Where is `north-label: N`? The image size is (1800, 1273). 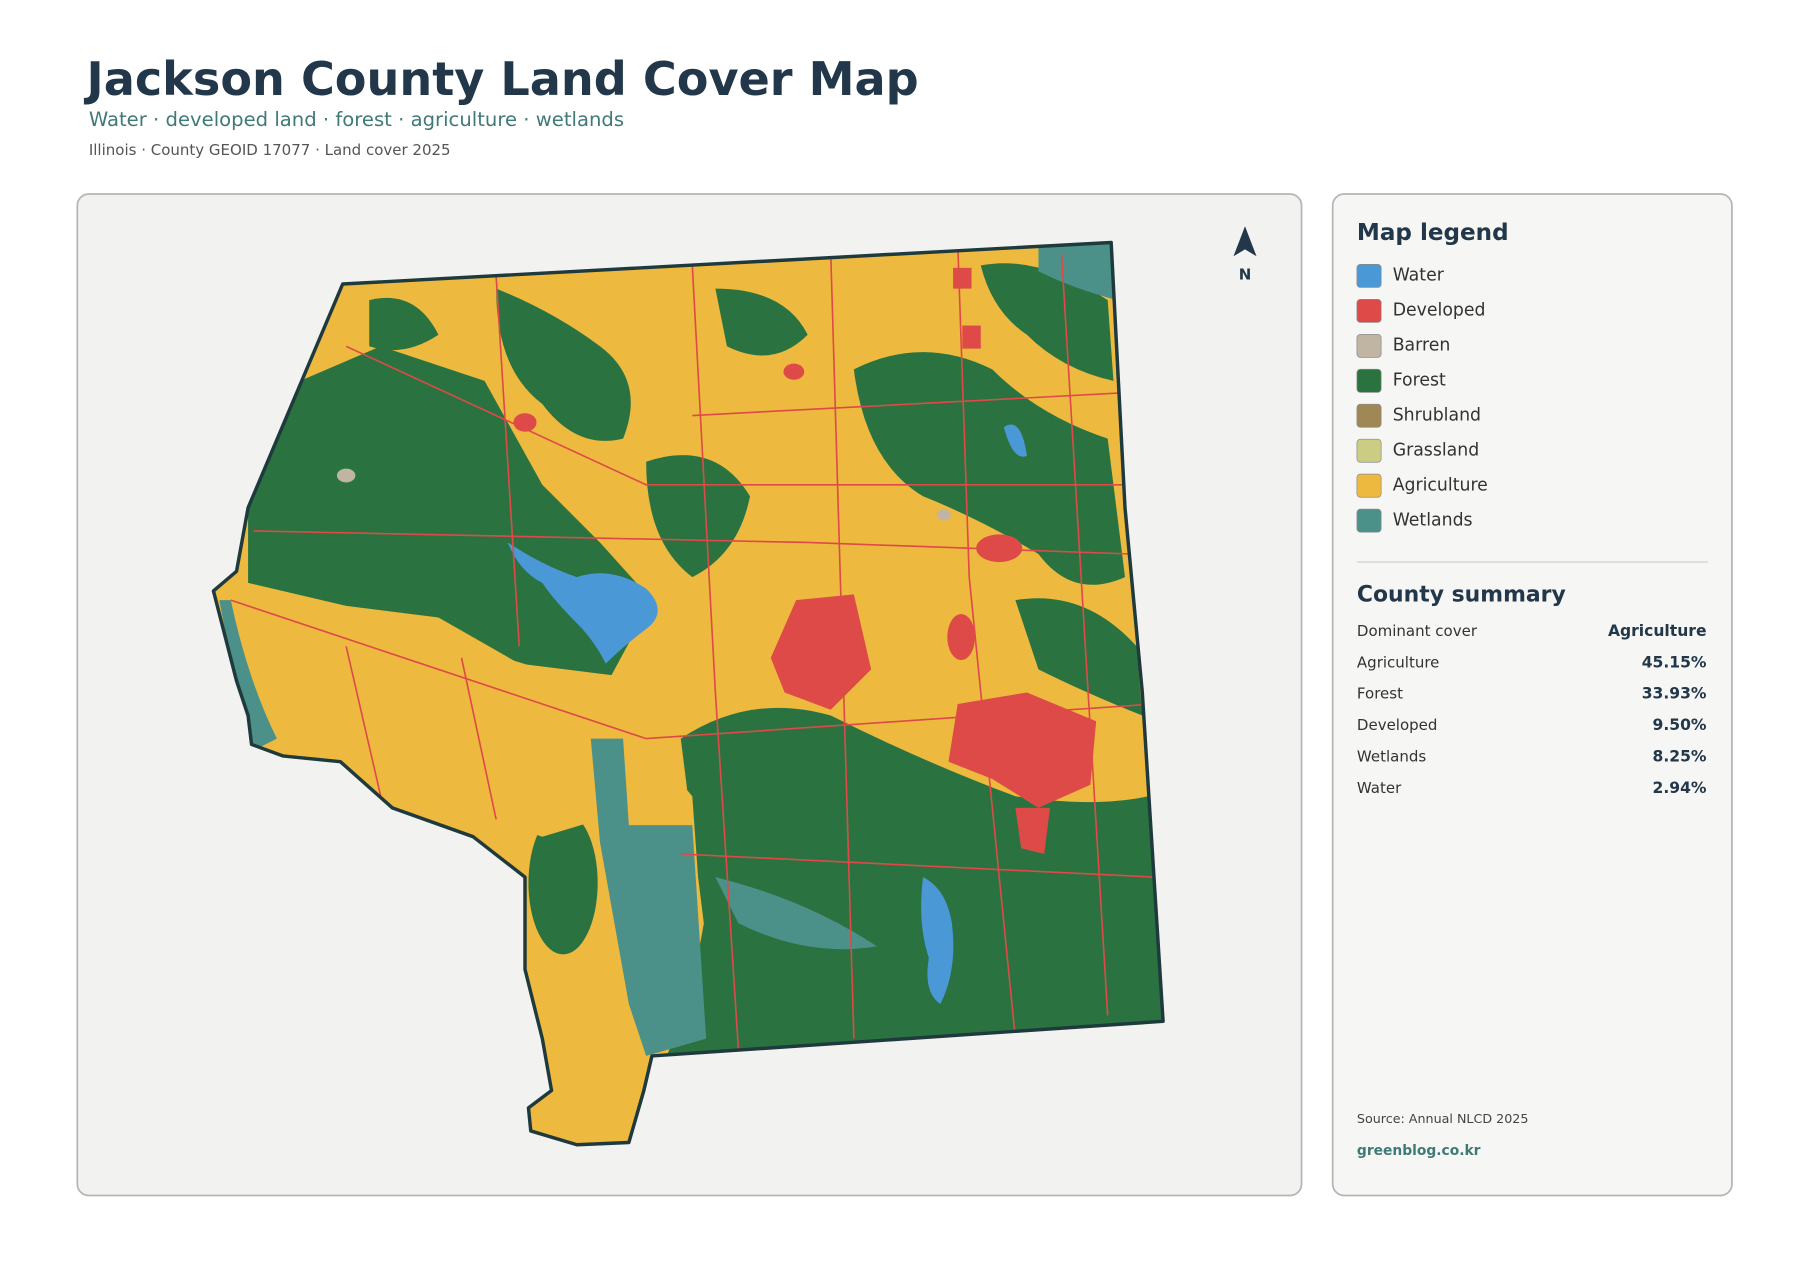
north-label: N is located at coordinates (1245, 274).